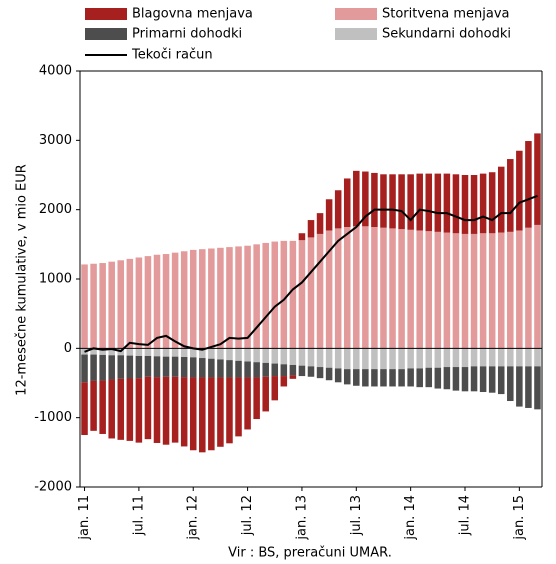 The width and height of the screenshot is (556, 564). I want to click on y-tick-label: -1000, so click(53, 417).